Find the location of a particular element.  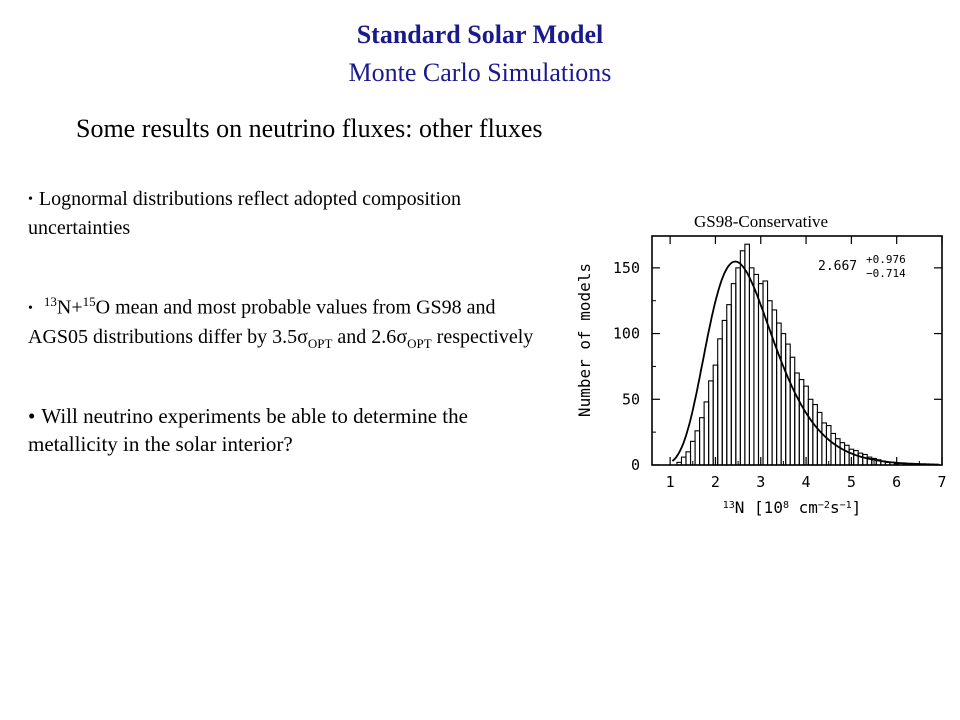

xlabel-exp1: 8 is located at coordinates (786, 505).